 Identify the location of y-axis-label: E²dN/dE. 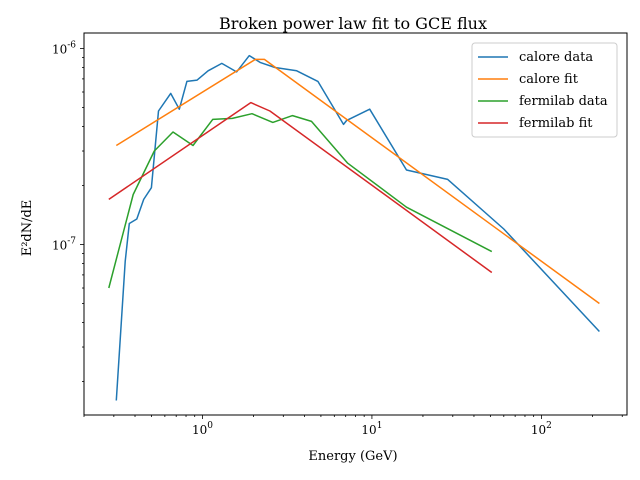
(27, 228).